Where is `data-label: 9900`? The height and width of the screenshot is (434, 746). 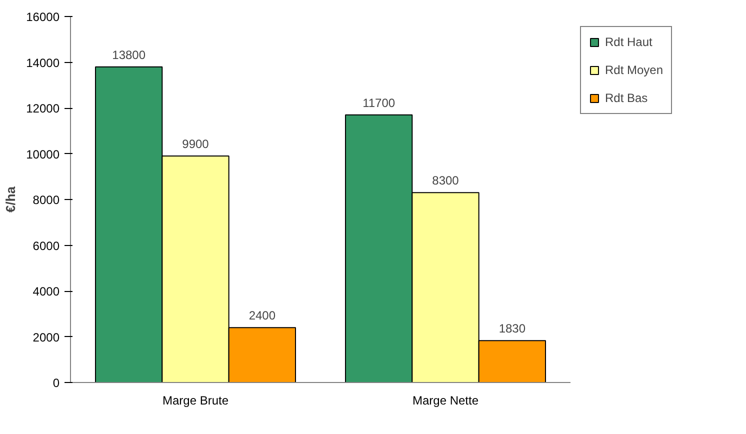
data-label: 9900 is located at coordinates (196, 144).